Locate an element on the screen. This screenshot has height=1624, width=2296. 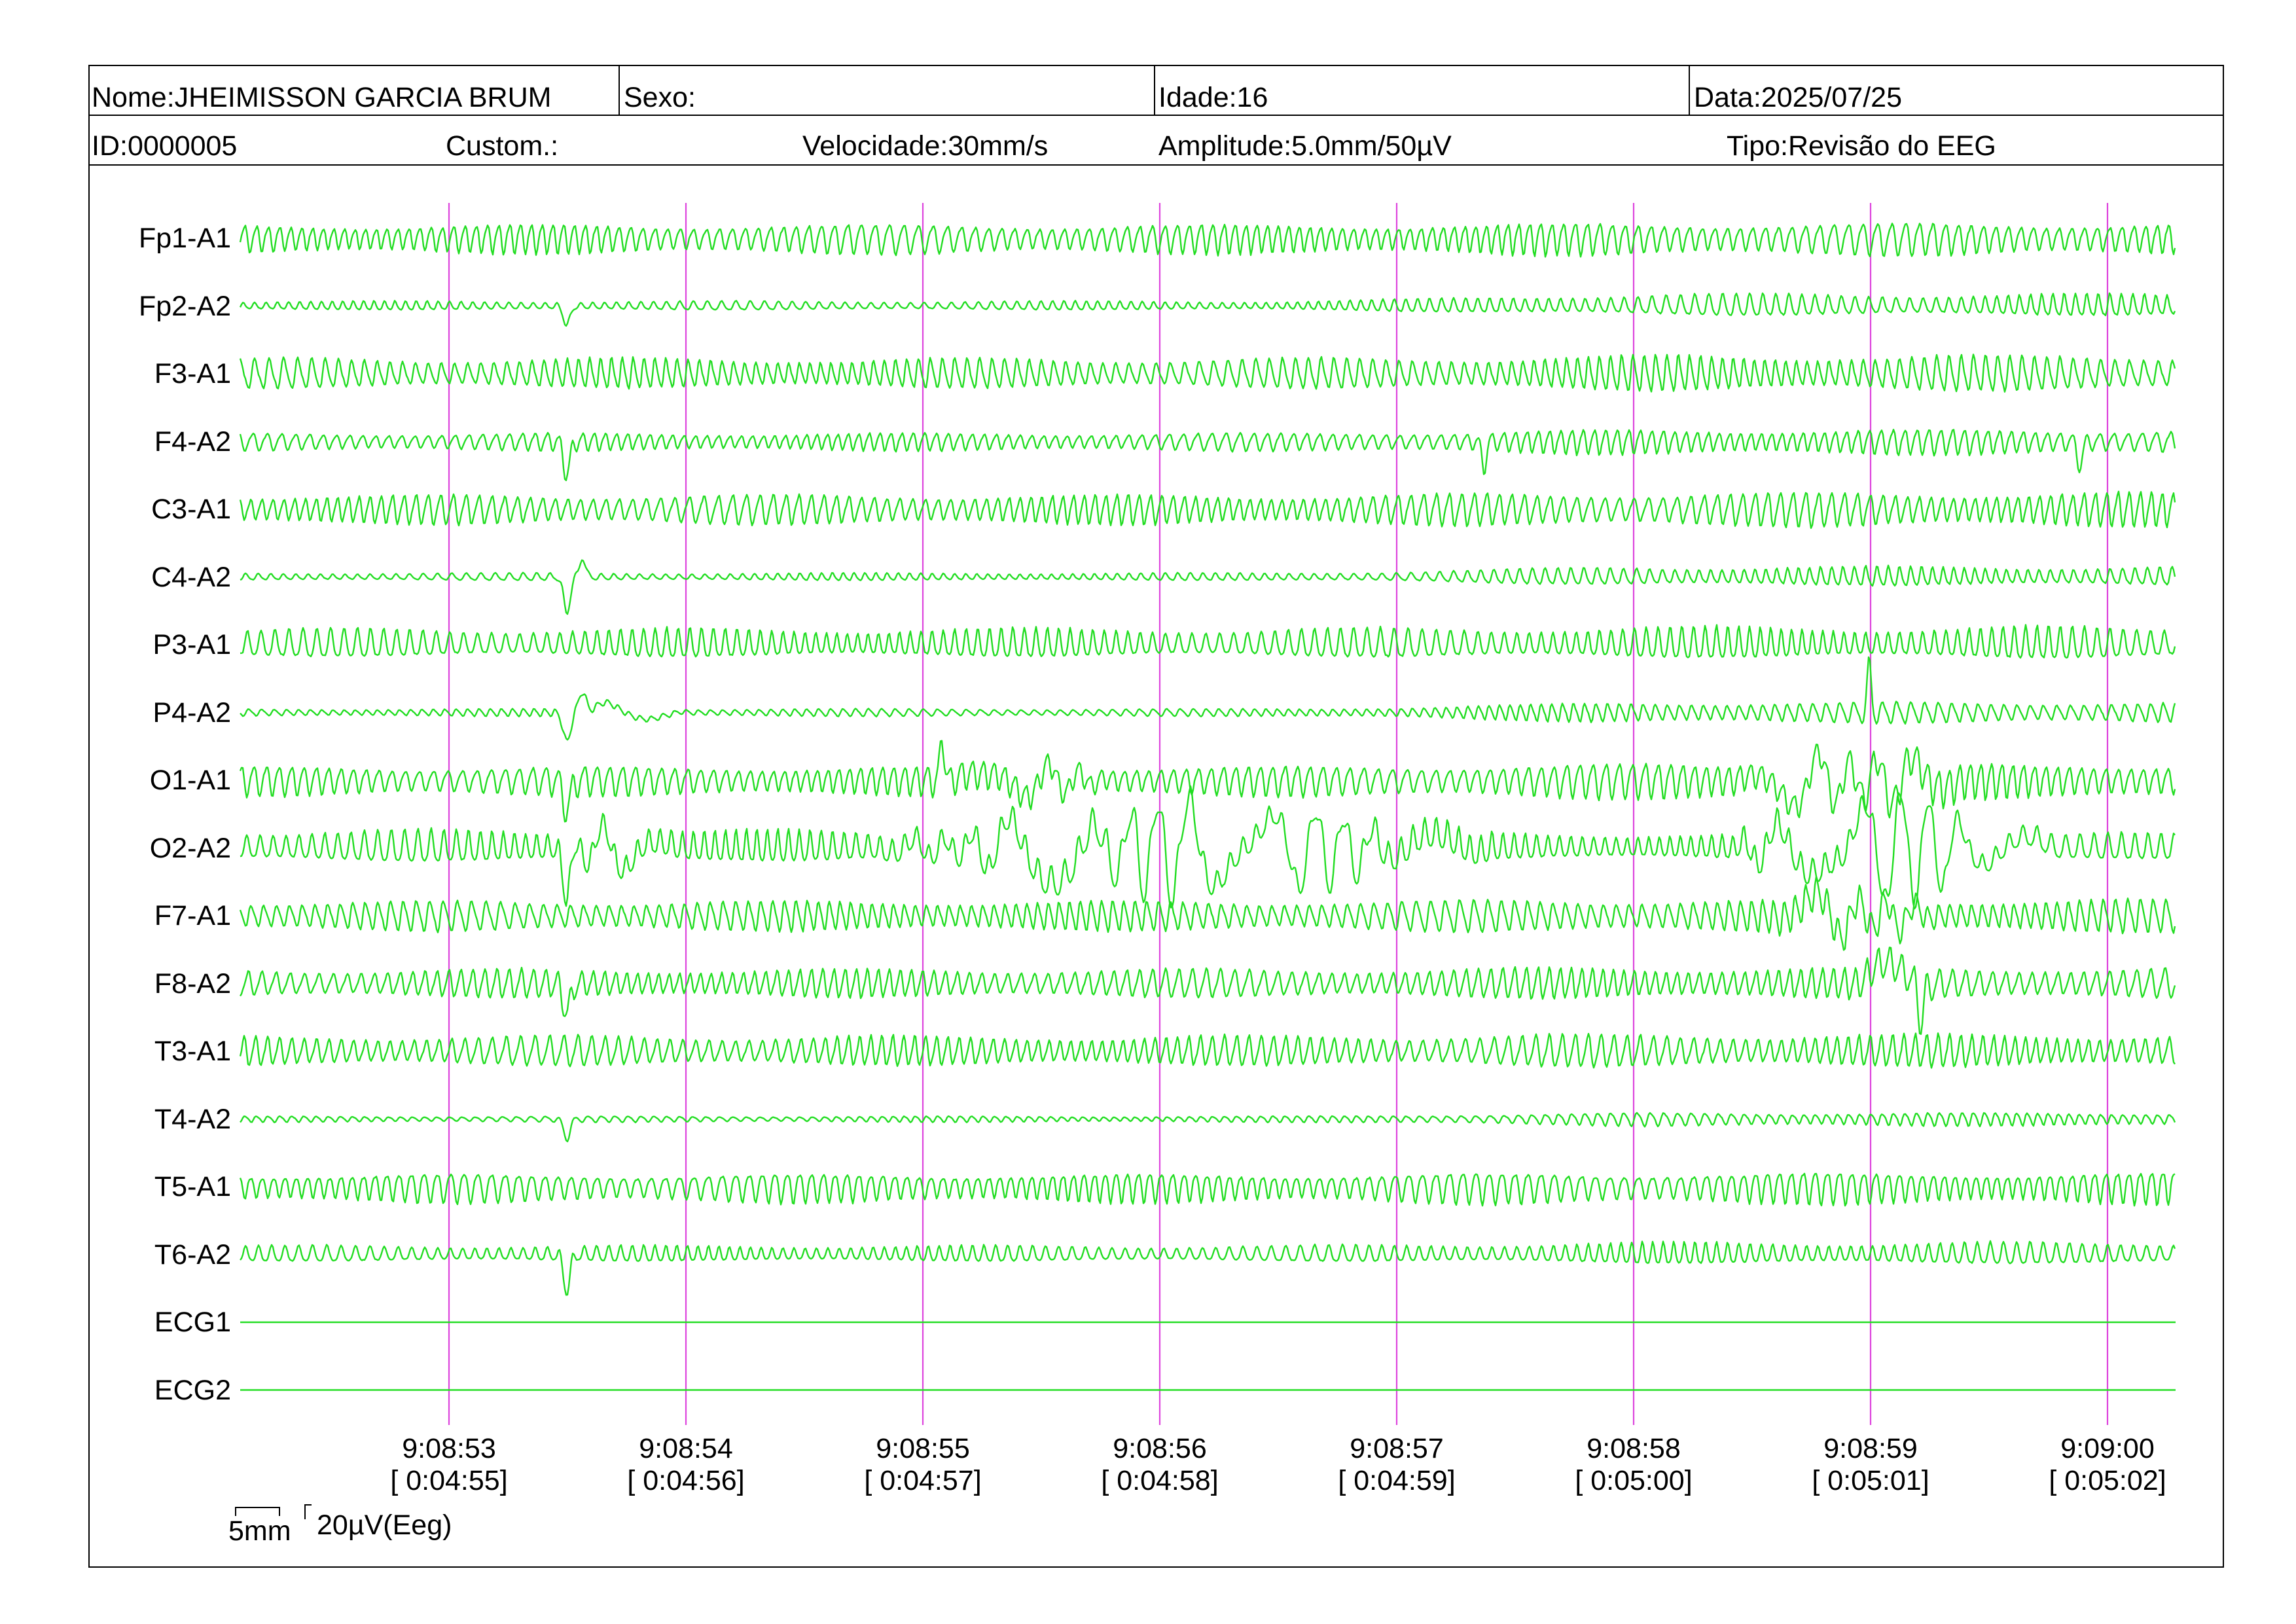
time-clock-label: 9:08:58 is located at coordinates (1634, 1448).